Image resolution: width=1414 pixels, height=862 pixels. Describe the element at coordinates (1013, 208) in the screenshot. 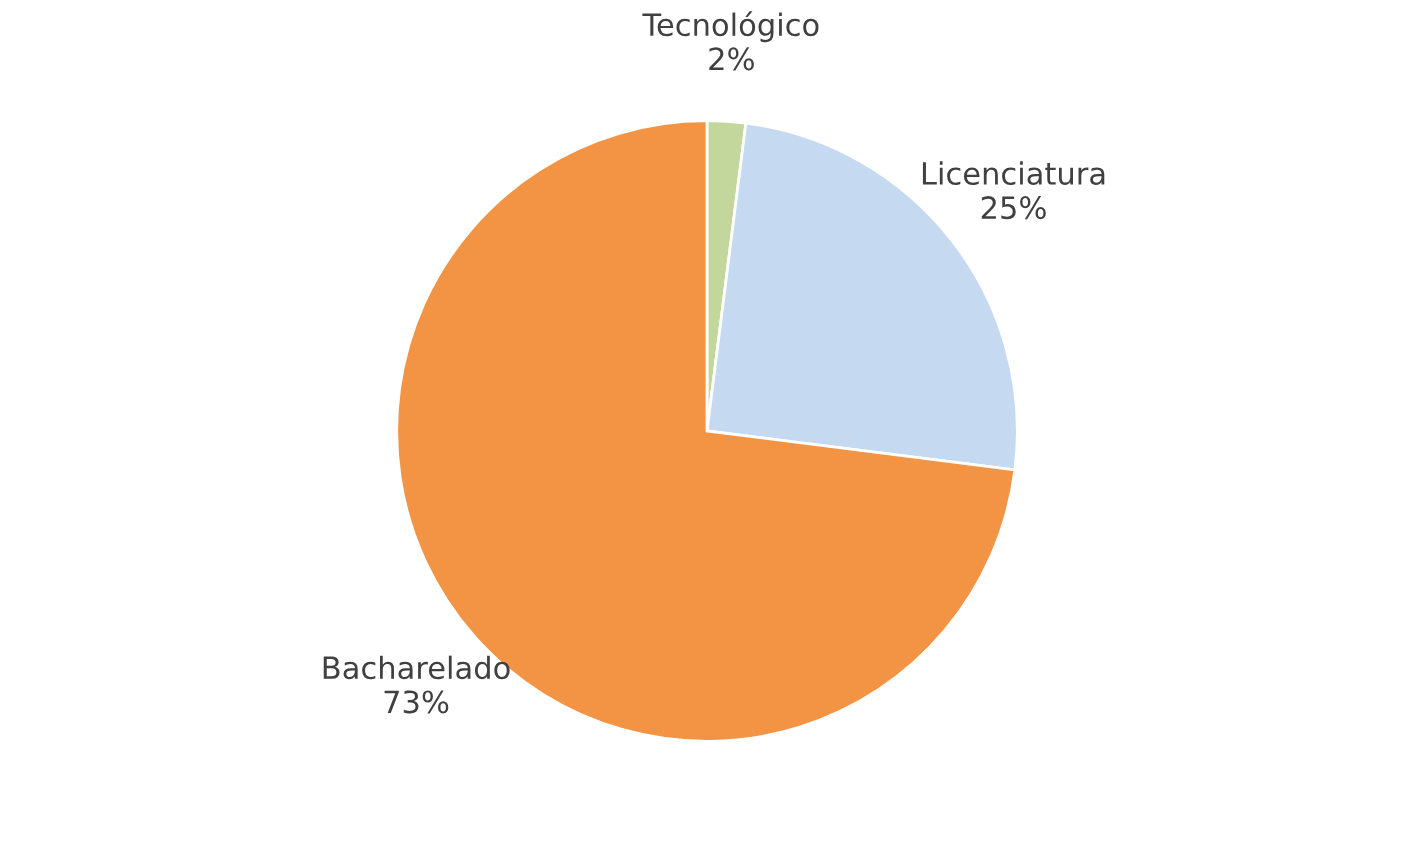

I see `data-label: 25%` at that location.